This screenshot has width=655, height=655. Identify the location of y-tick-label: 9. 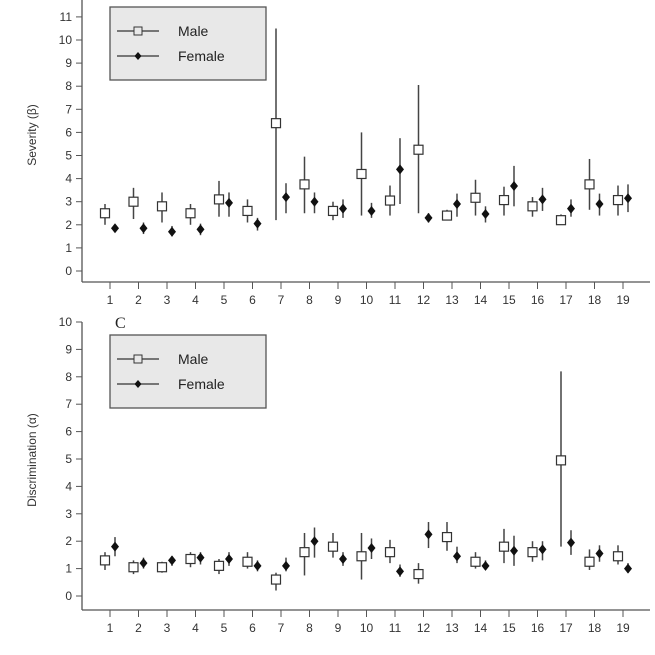
(68, 63).